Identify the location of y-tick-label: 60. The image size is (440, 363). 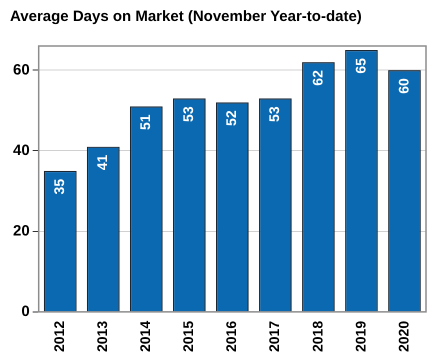
(21, 69).